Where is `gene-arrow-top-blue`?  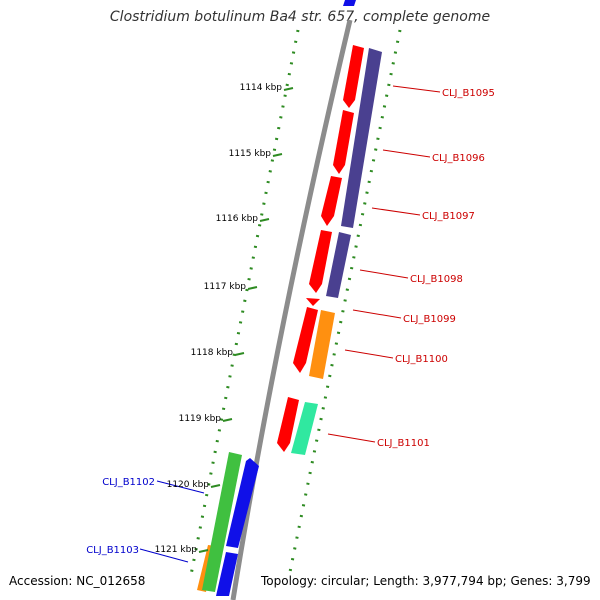 gene-arrow-top-blue is located at coordinates (349, 3).